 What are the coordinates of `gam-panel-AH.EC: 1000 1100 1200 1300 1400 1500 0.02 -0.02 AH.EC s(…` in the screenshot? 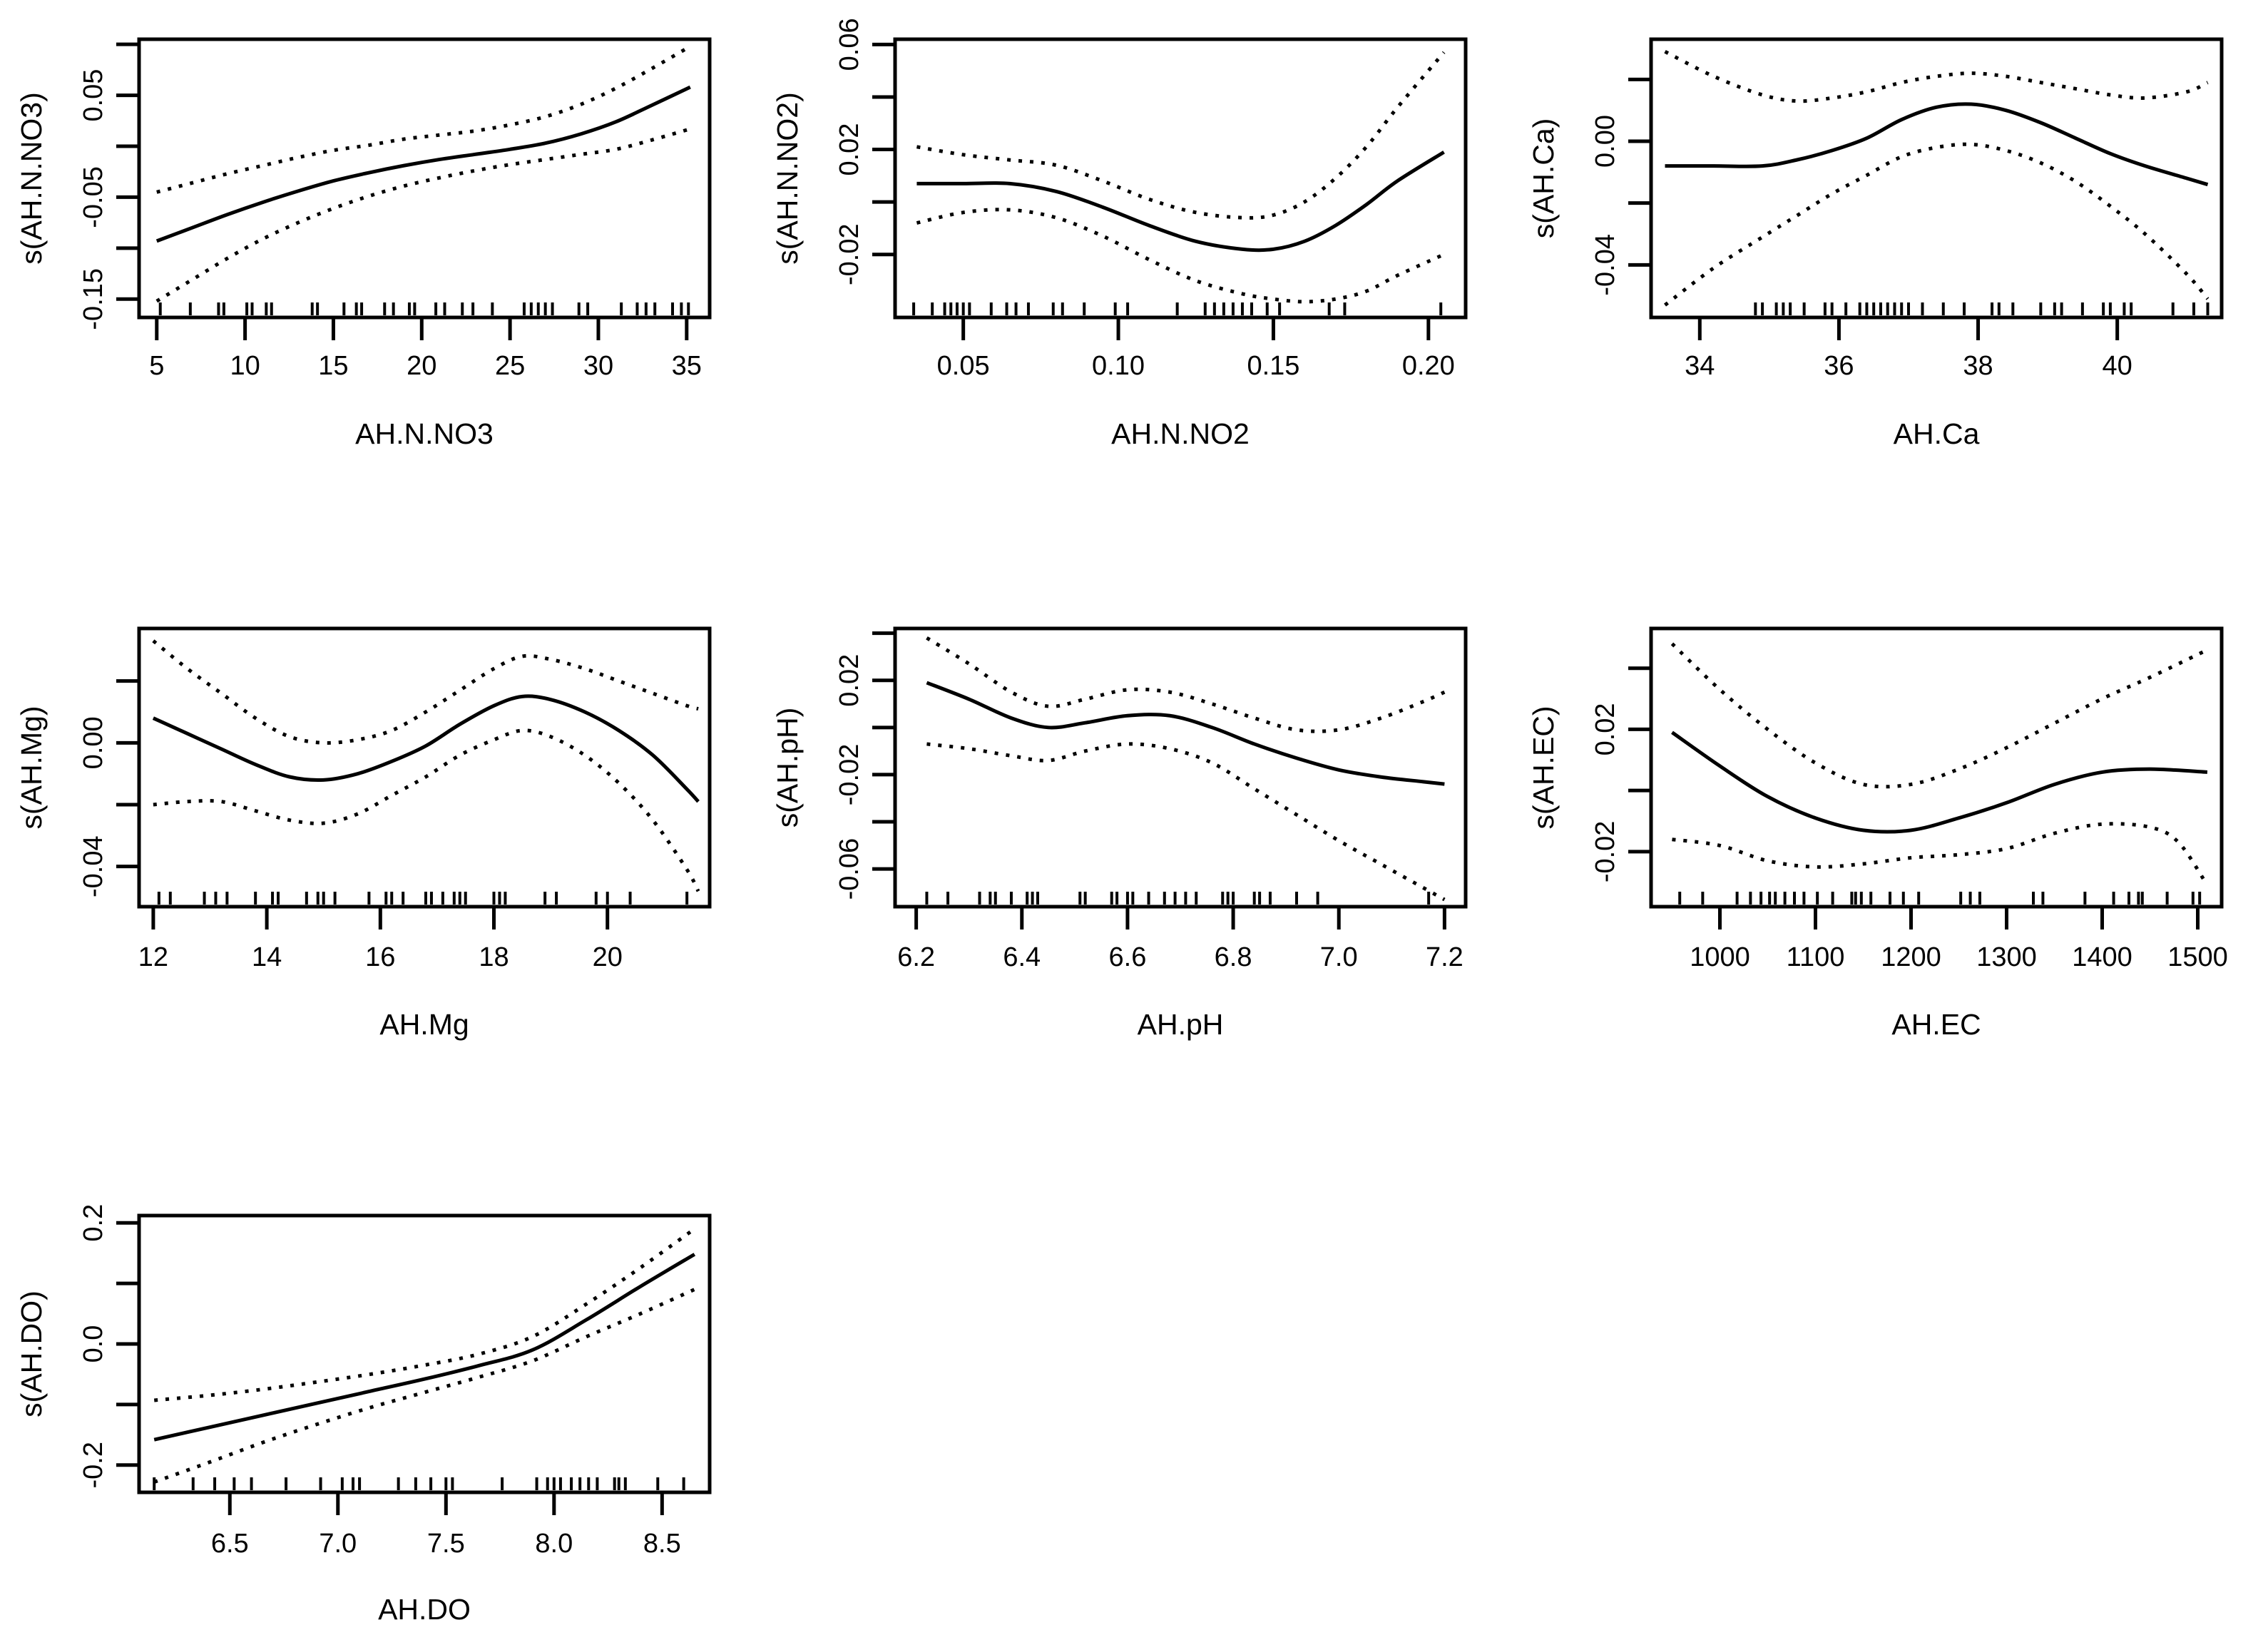 It's located at (1890, 820).